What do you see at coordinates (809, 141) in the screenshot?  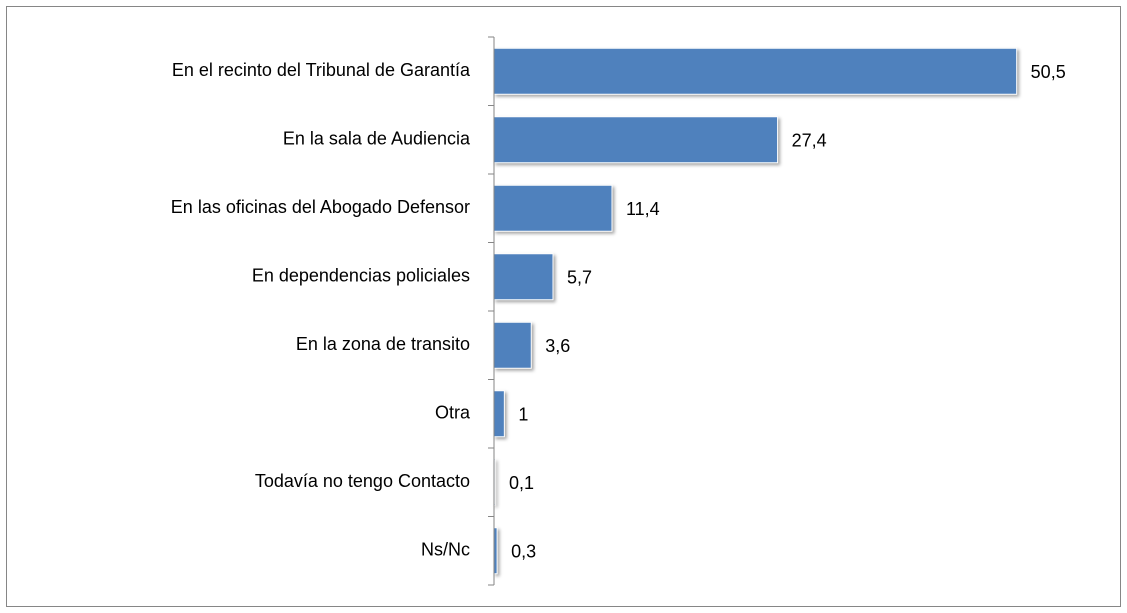 I see `data-label: 27,4` at bounding box center [809, 141].